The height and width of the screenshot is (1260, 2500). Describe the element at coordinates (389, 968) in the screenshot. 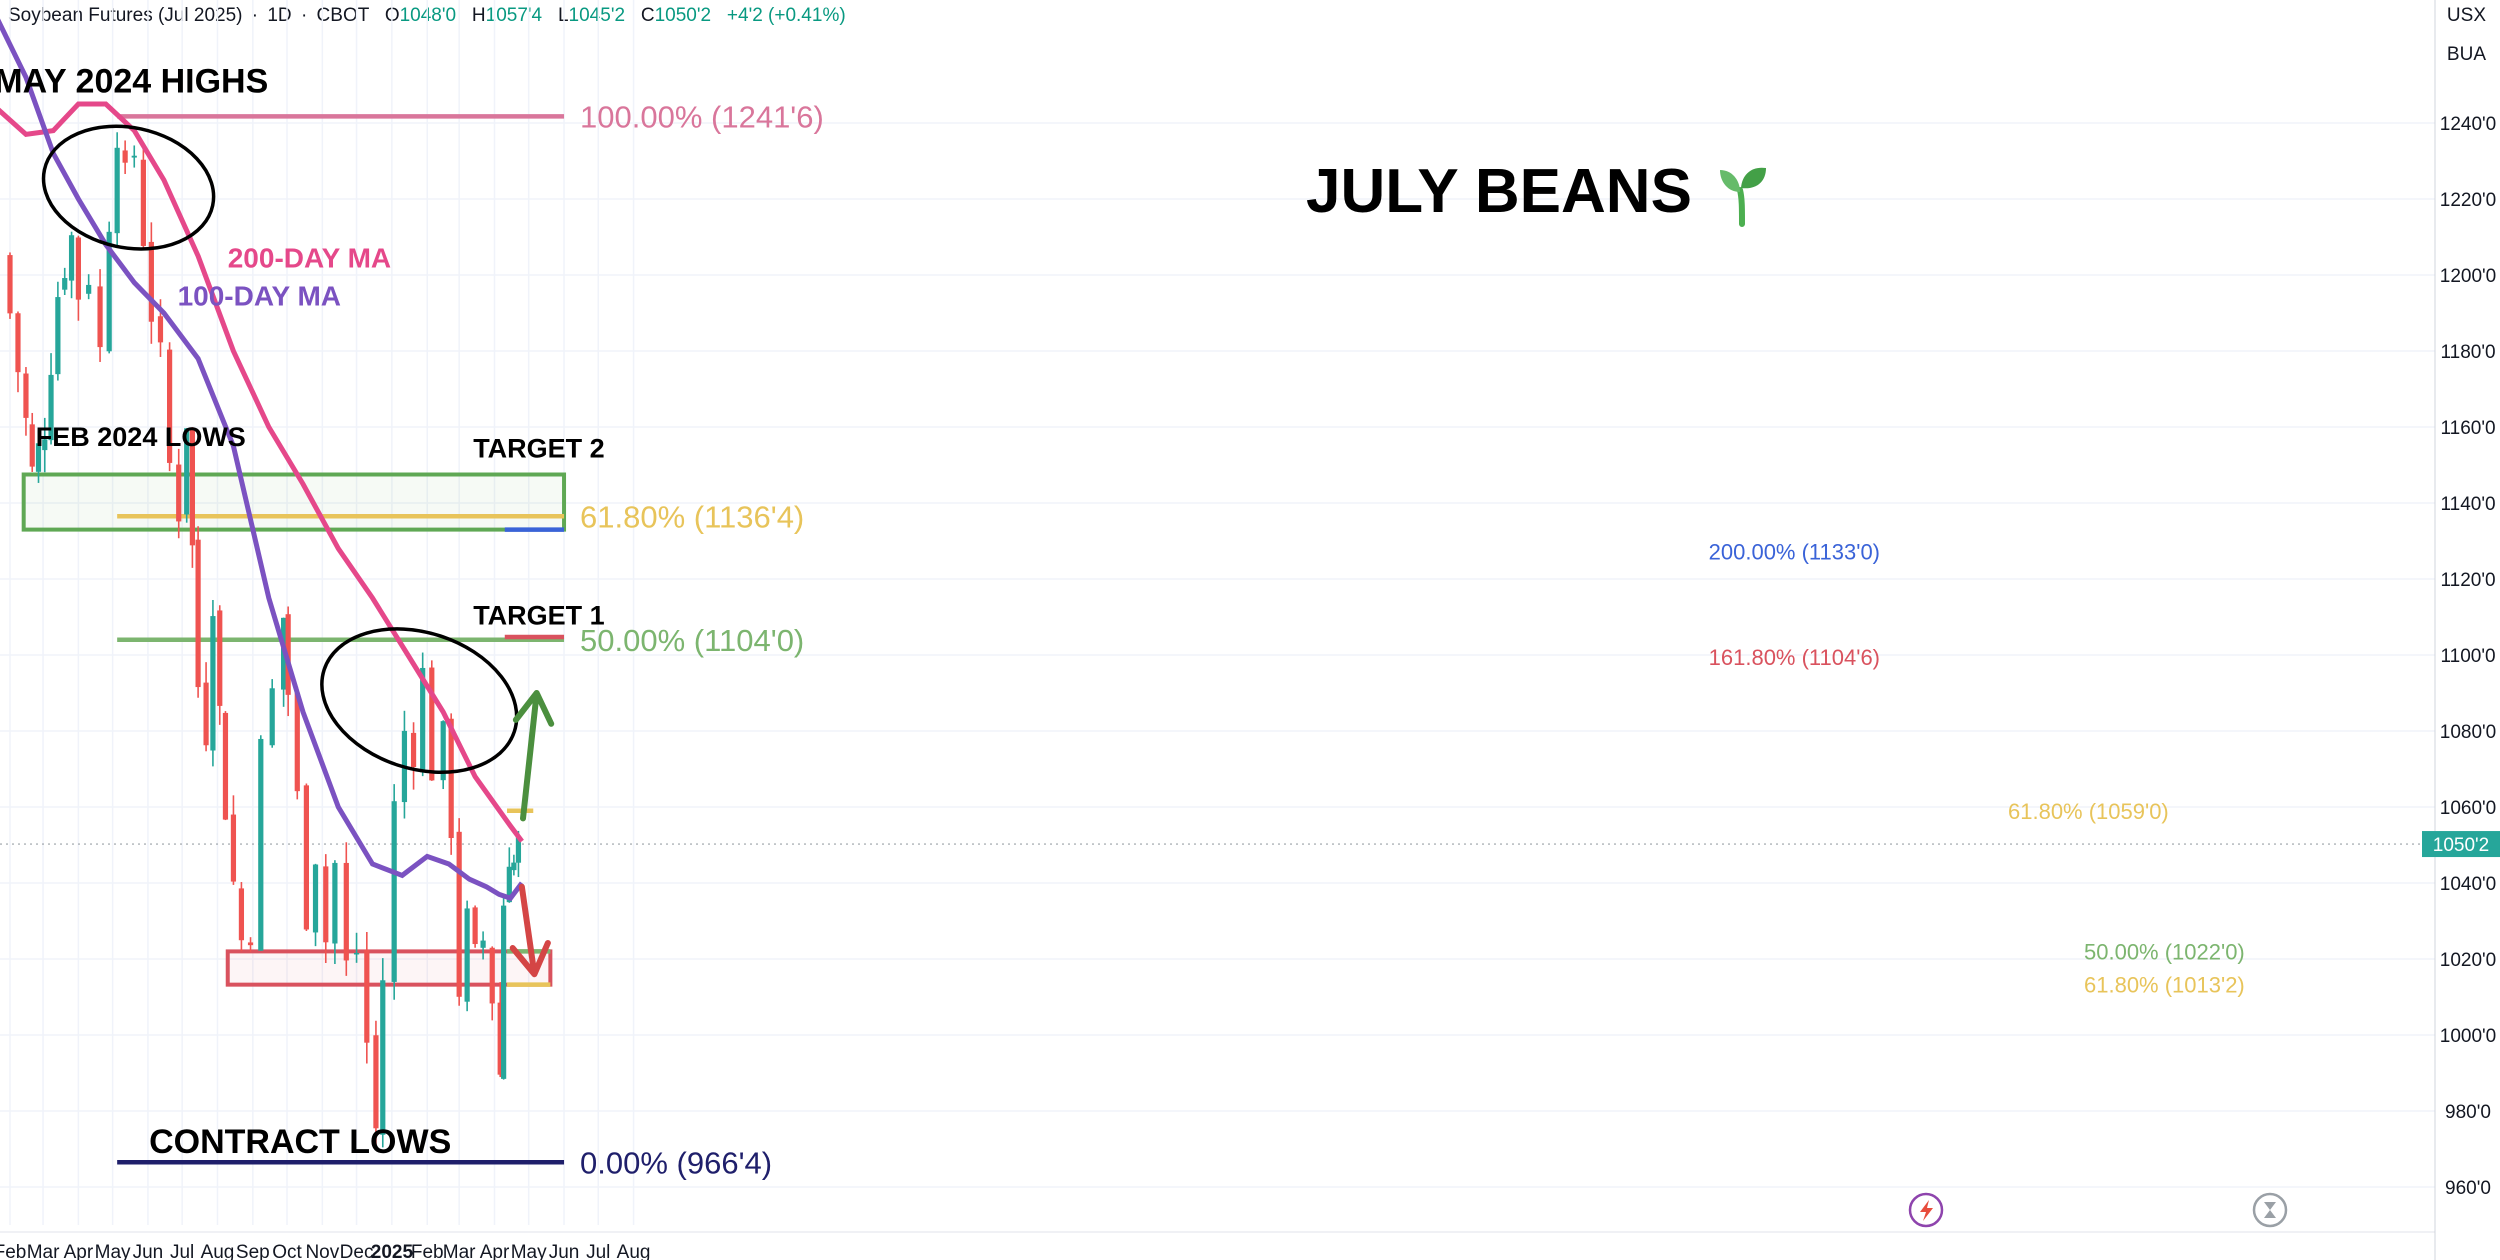

I see `red-zone` at that location.